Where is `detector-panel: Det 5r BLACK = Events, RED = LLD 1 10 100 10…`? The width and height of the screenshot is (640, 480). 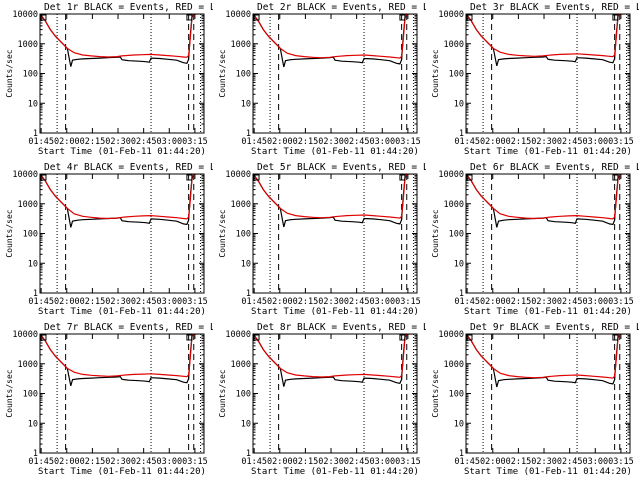
detector-panel: Det 5r BLACK = Events, RED = LLD 1 10 100 10… is located at coordinates (322, 239).